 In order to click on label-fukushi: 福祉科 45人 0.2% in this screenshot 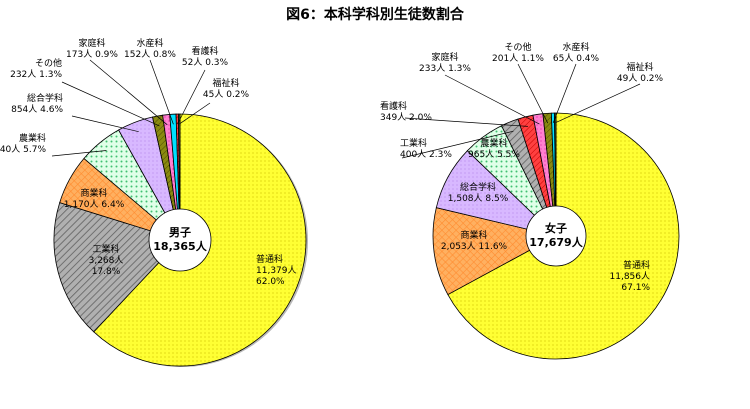, I will do `click(226, 88)`.